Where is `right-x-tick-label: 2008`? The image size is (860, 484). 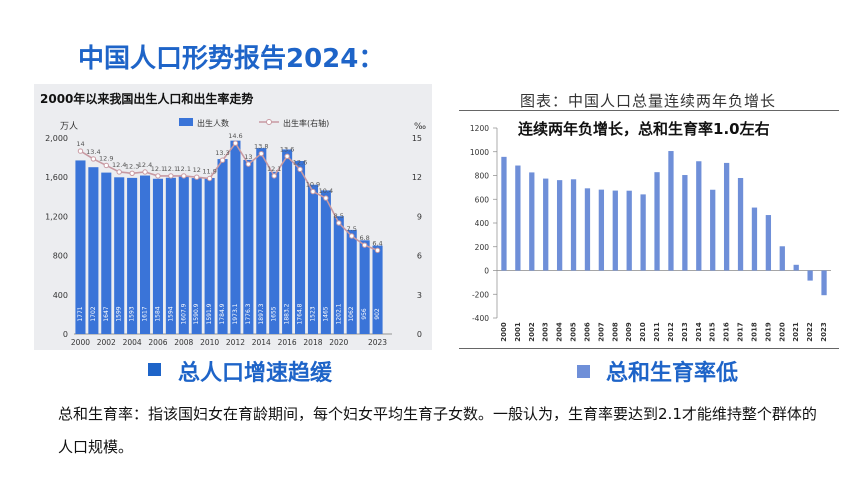
right-x-tick-label: 2008 is located at coordinates (615, 332).